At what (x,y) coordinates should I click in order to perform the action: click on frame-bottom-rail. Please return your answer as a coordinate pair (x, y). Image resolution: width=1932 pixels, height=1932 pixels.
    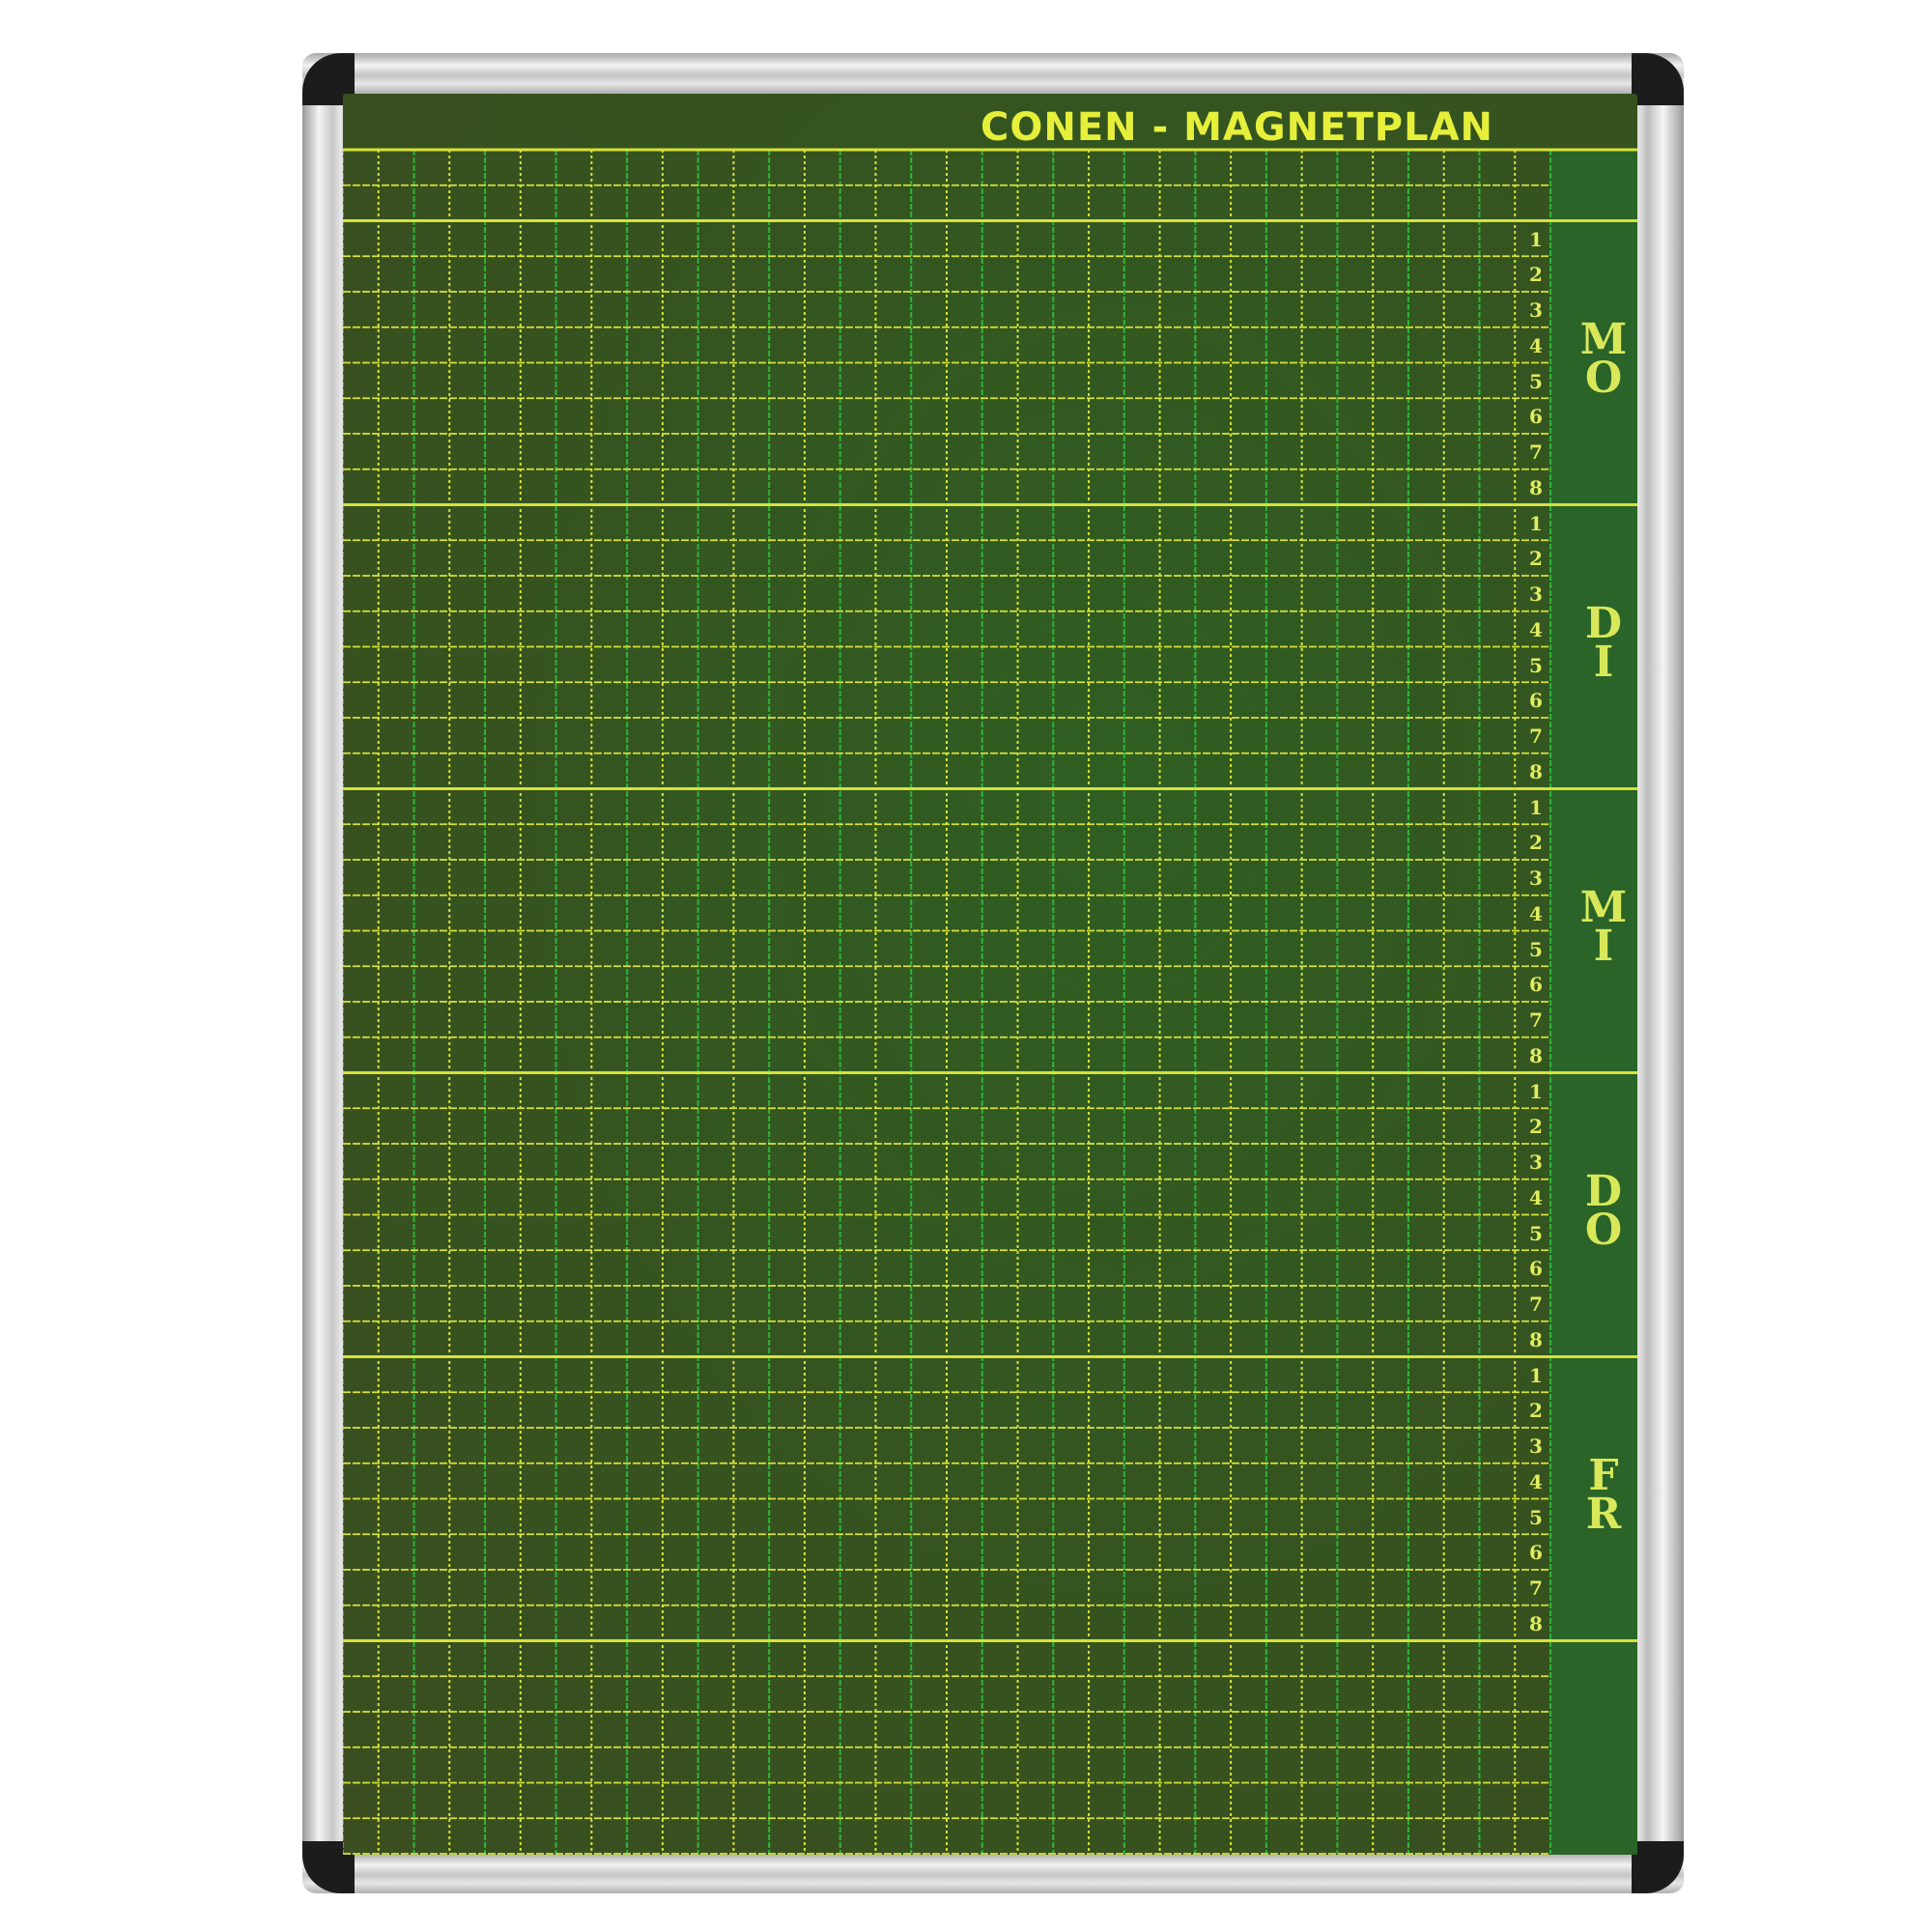
    Looking at the image, I should click on (993, 1873).